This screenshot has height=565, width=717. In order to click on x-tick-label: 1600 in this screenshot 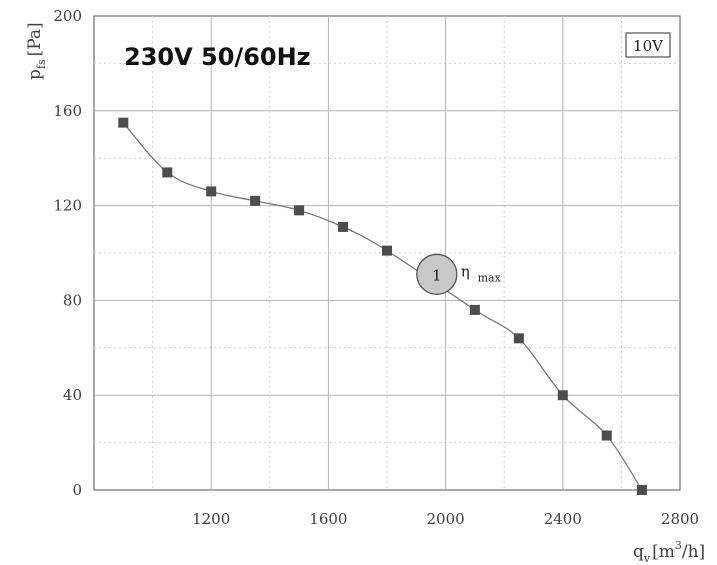, I will do `click(328, 519)`.